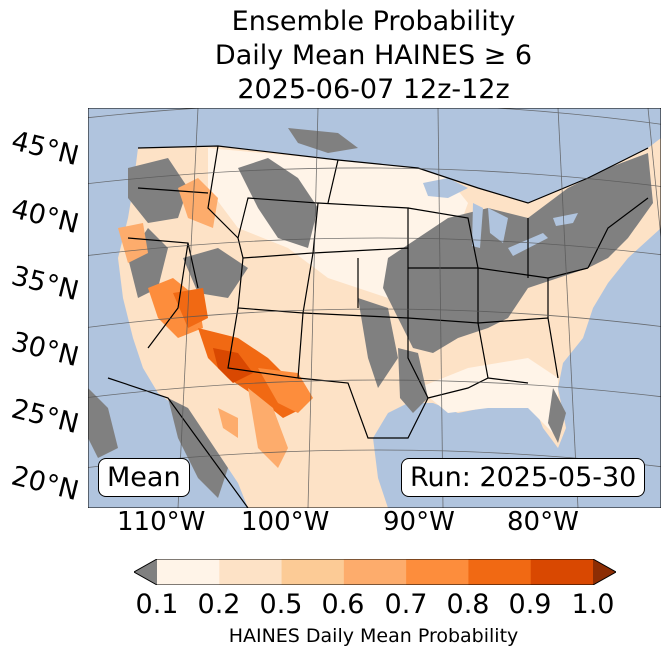 The height and width of the screenshot is (658, 671). Describe the element at coordinates (198, 203) in the screenshot. I see `hotspot-west` at that location.